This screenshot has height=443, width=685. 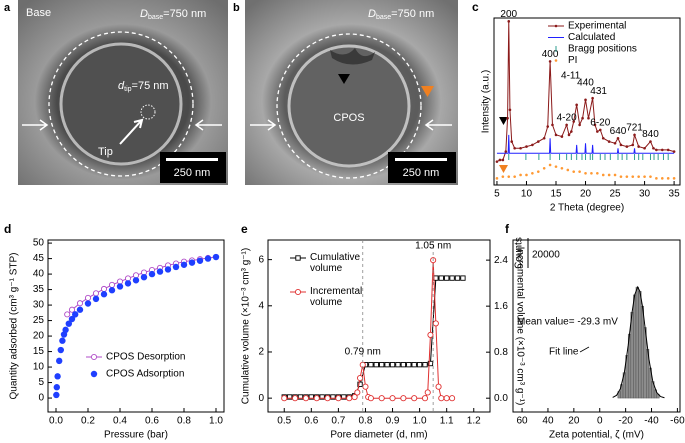 What do you see at coordinates (574, 421) in the screenshot?
I see `x-tick-label: 20` at bounding box center [574, 421].